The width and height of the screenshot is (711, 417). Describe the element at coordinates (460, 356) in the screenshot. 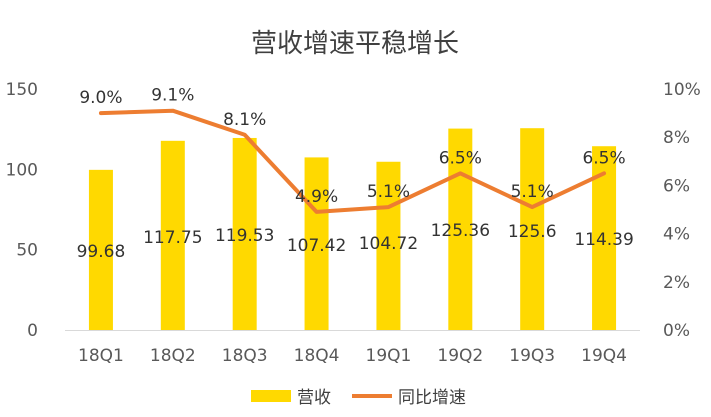

I see `x-tick-label: 19Q2` at that location.